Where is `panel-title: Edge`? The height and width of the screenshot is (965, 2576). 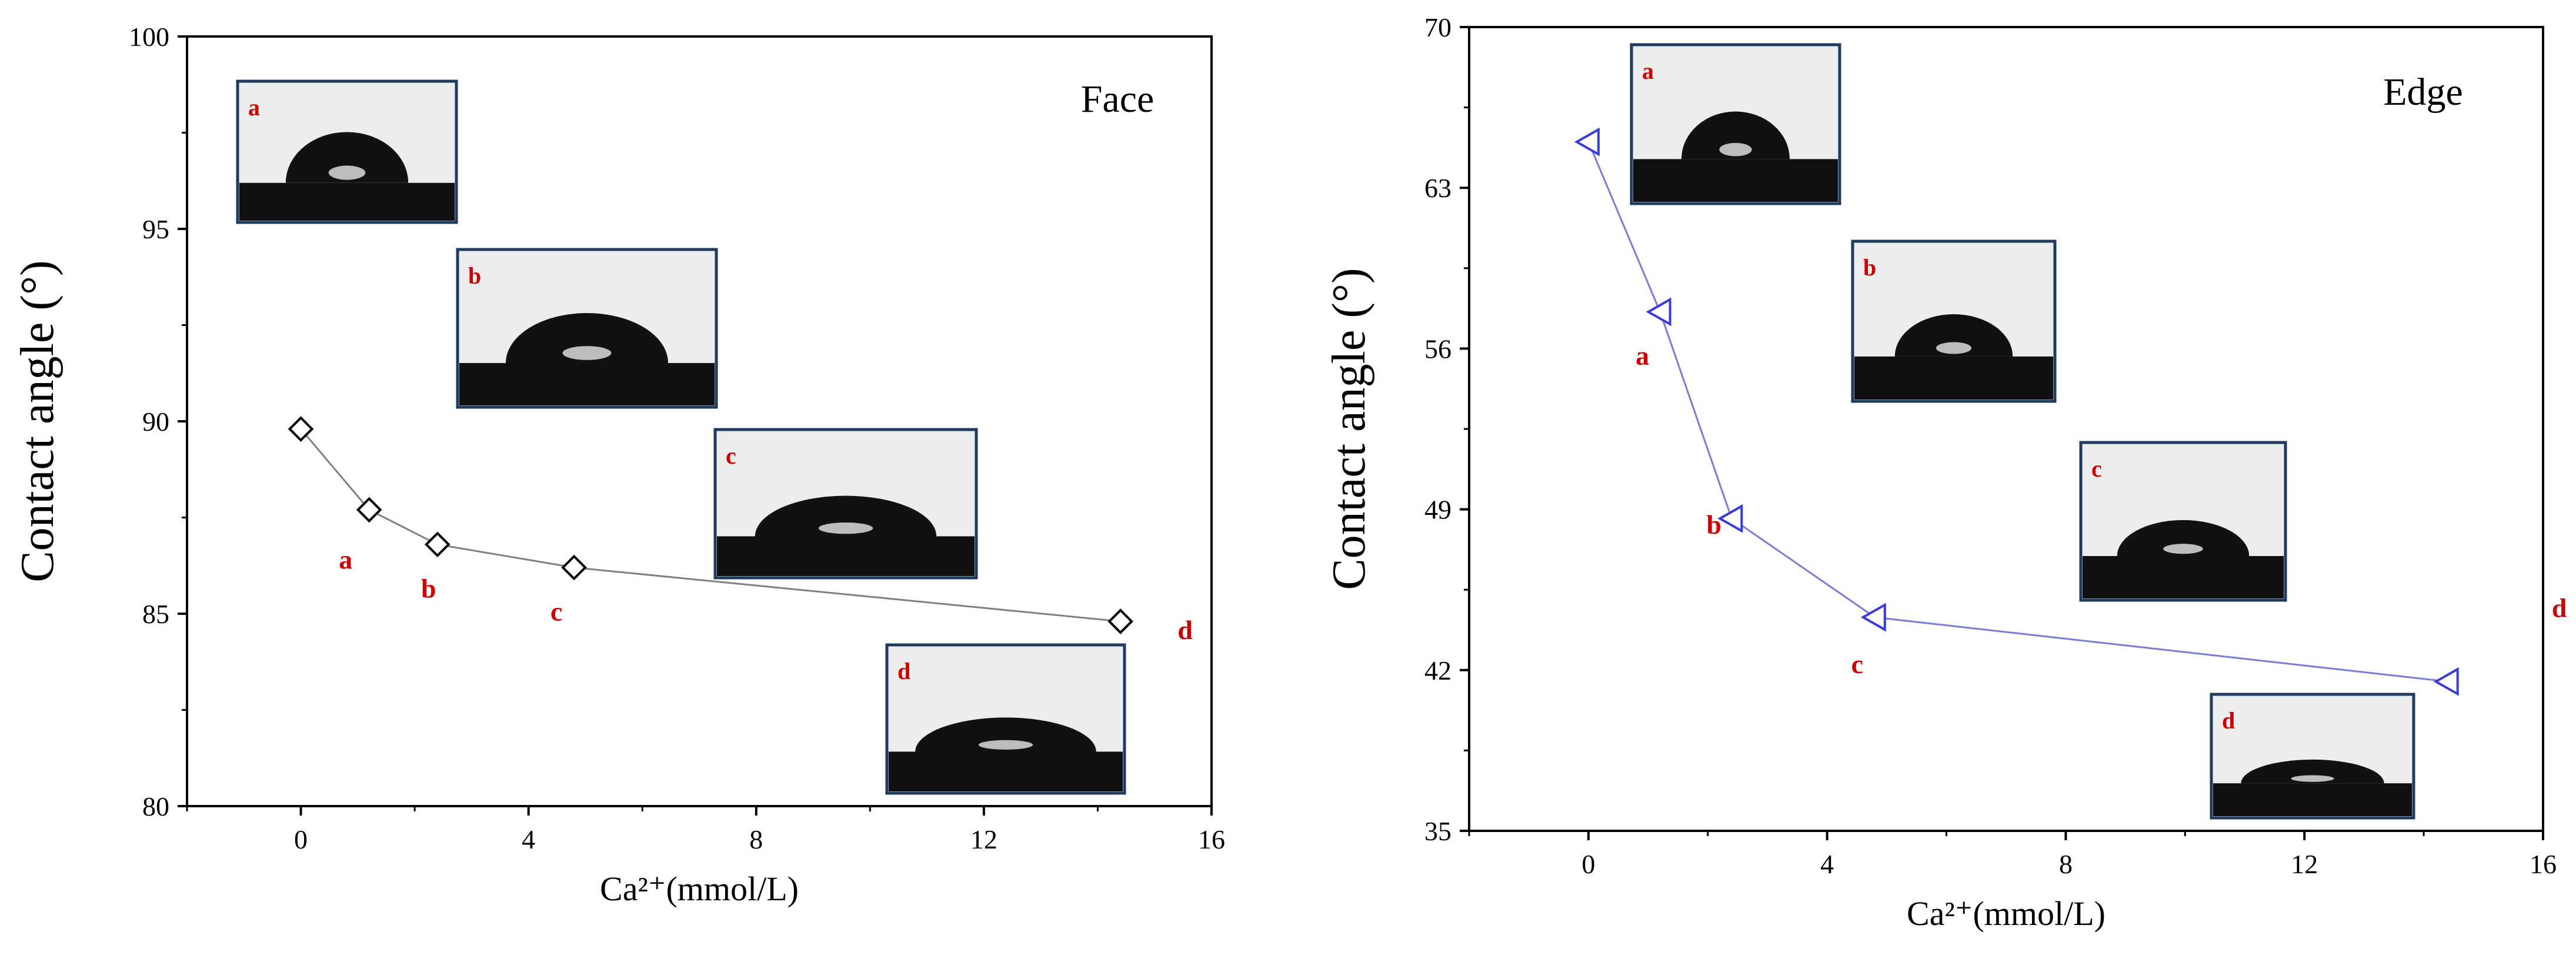 panel-title: Edge is located at coordinates (2423, 92).